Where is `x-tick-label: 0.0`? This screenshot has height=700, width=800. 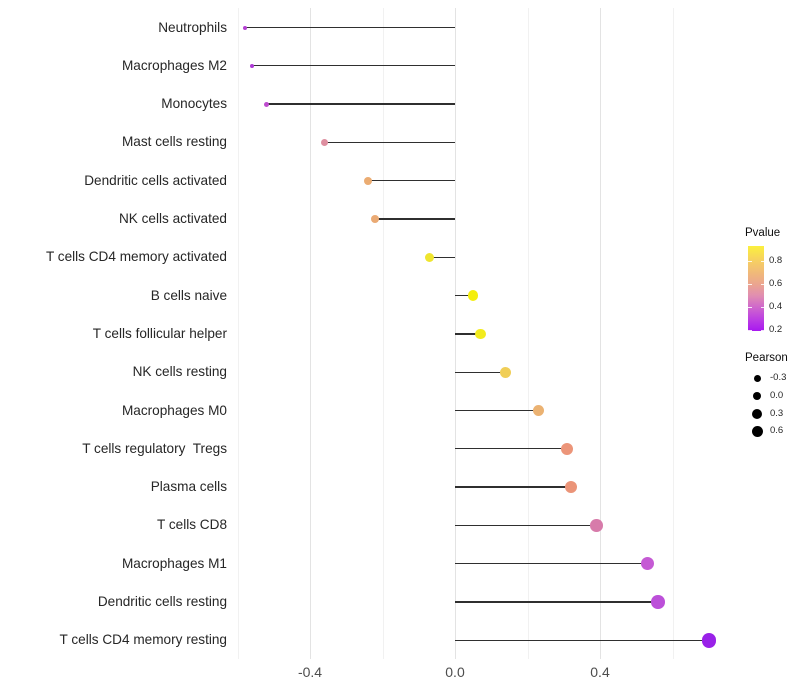
x-tick-label: 0.0 is located at coordinates (455, 672).